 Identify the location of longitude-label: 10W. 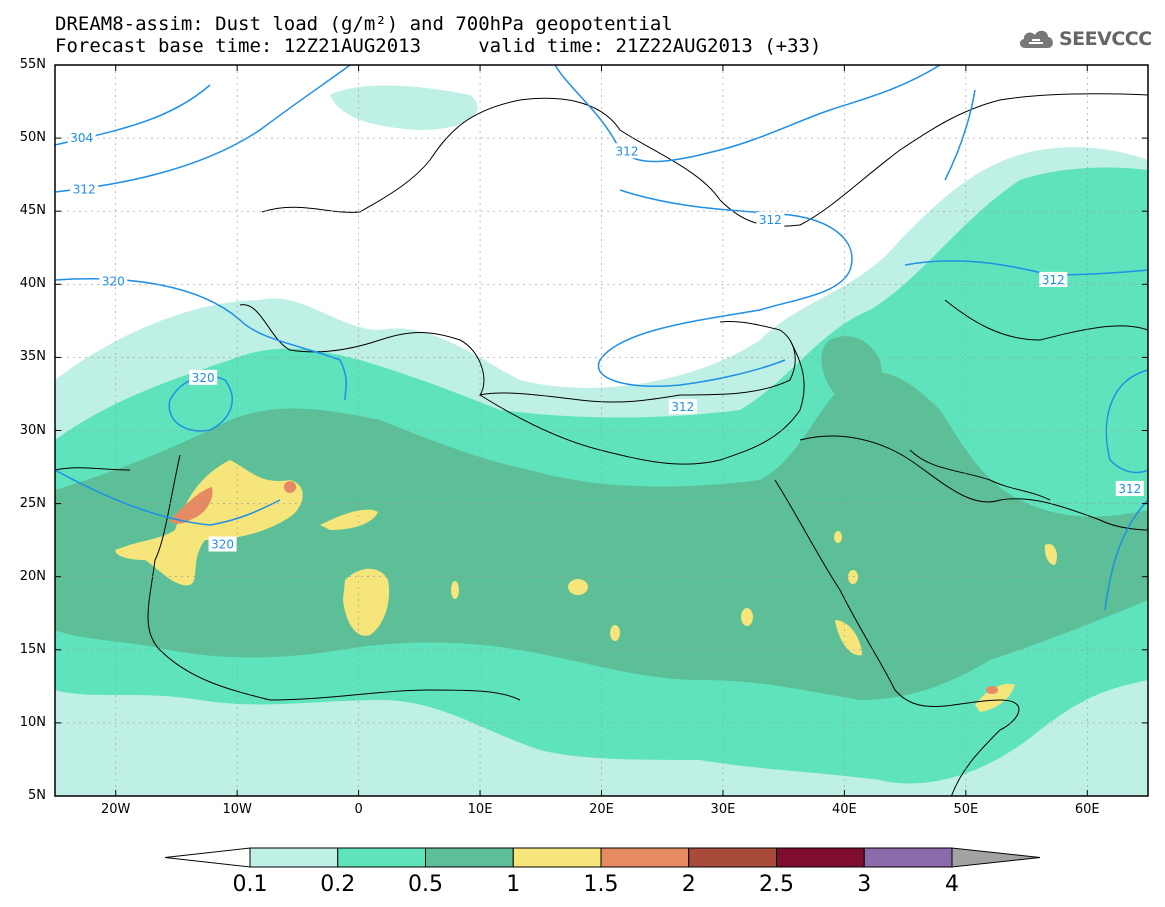
(237, 809).